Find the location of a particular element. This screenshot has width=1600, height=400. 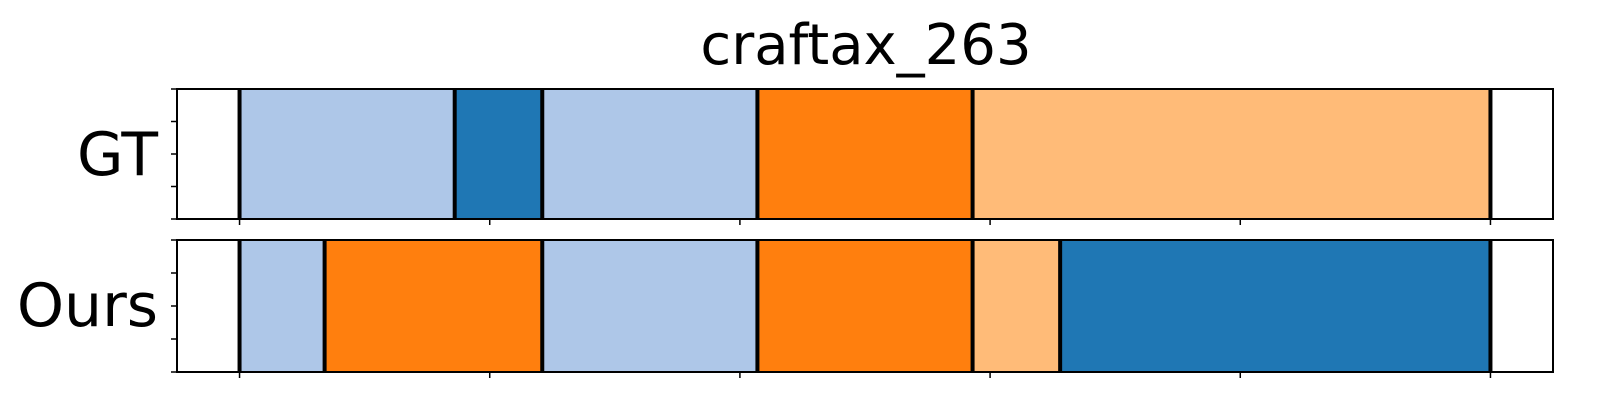

row-label-gt: GT is located at coordinates (117, 155).